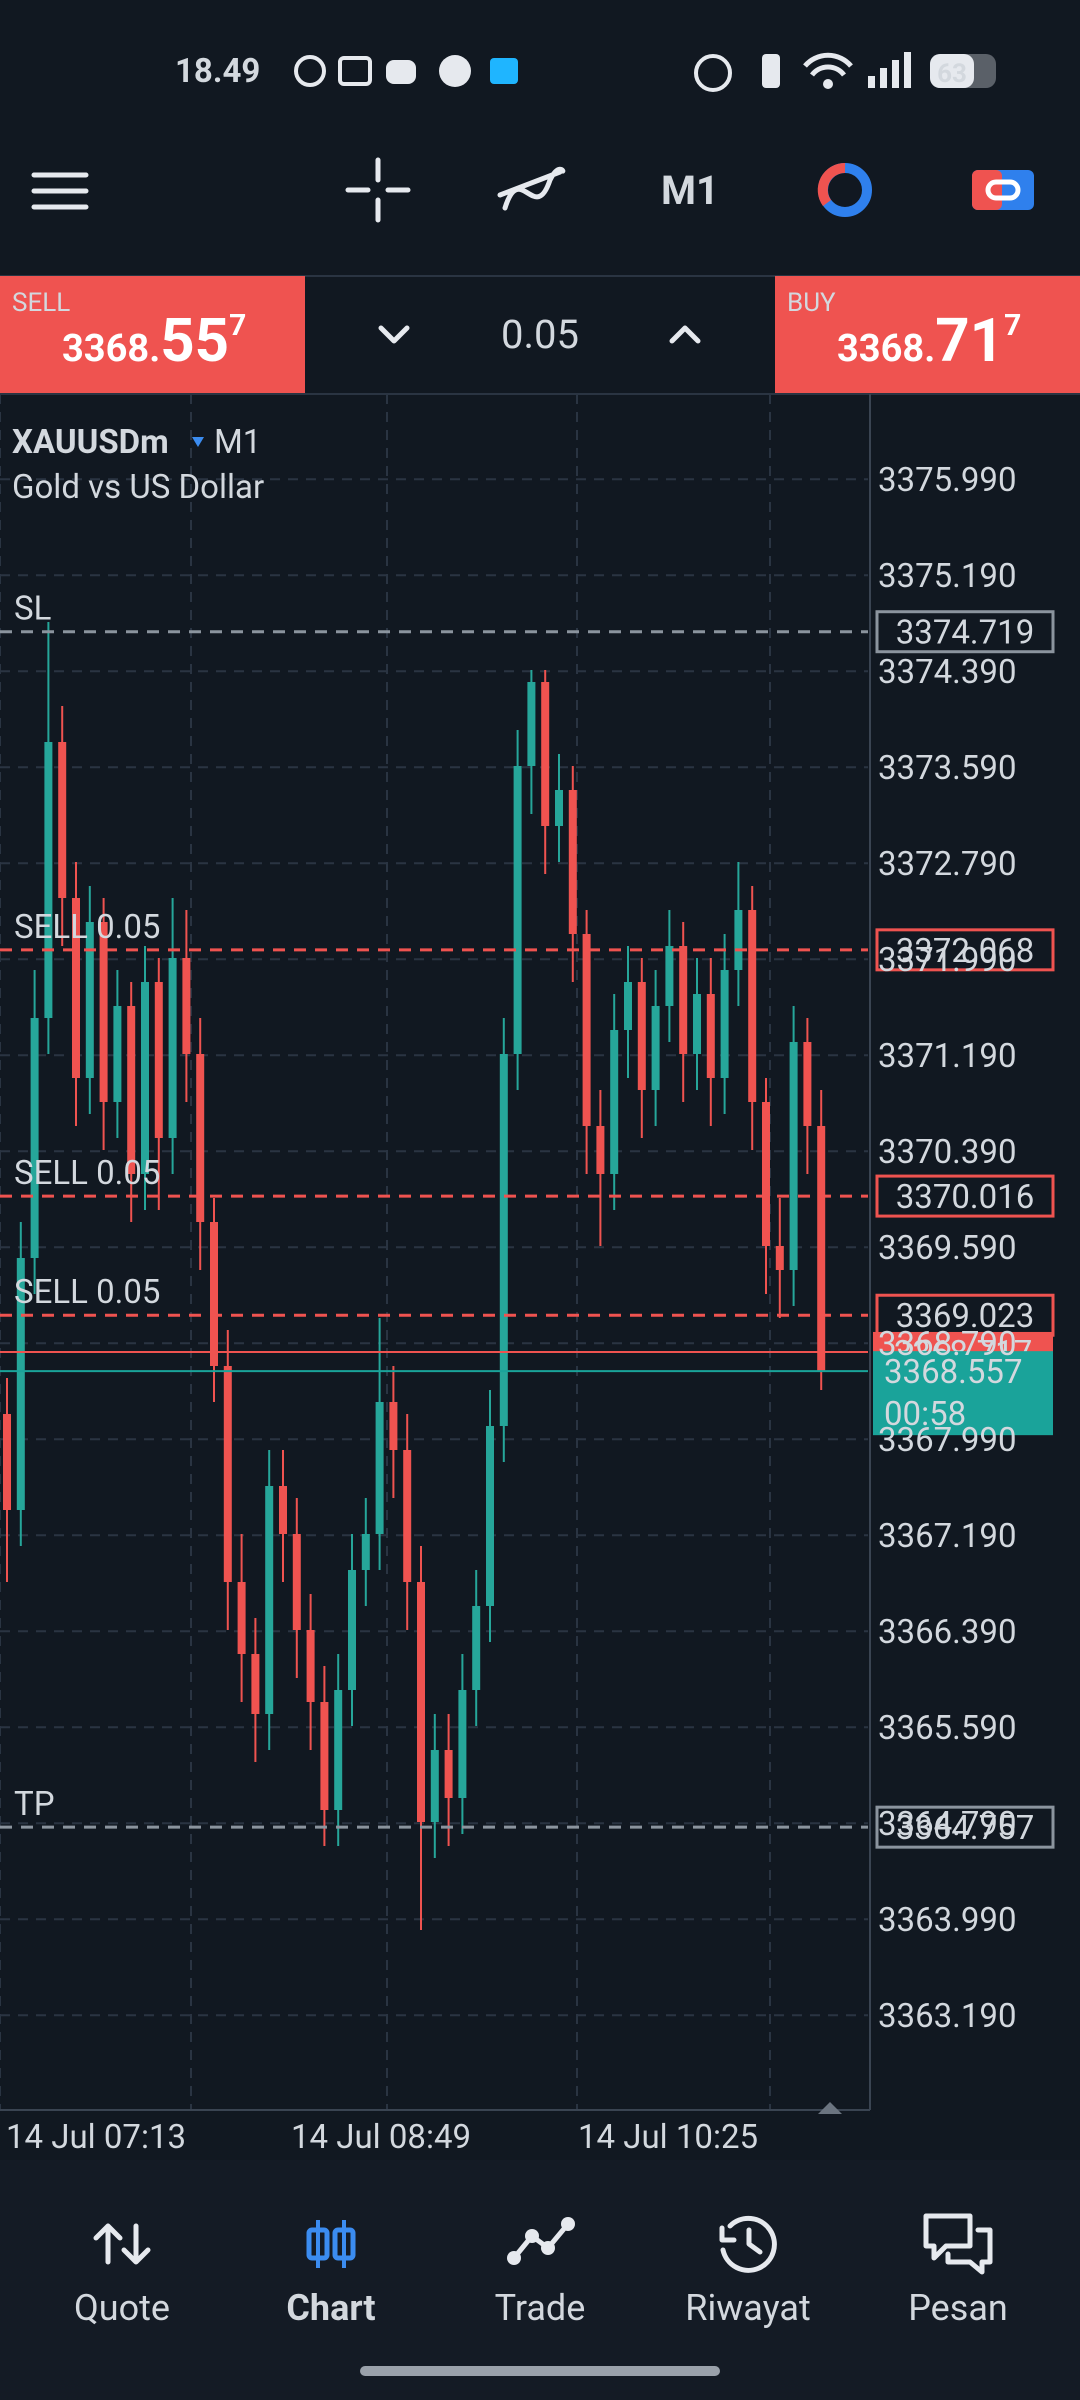  I want to click on symbol: XAUUSDm, so click(90, 442).